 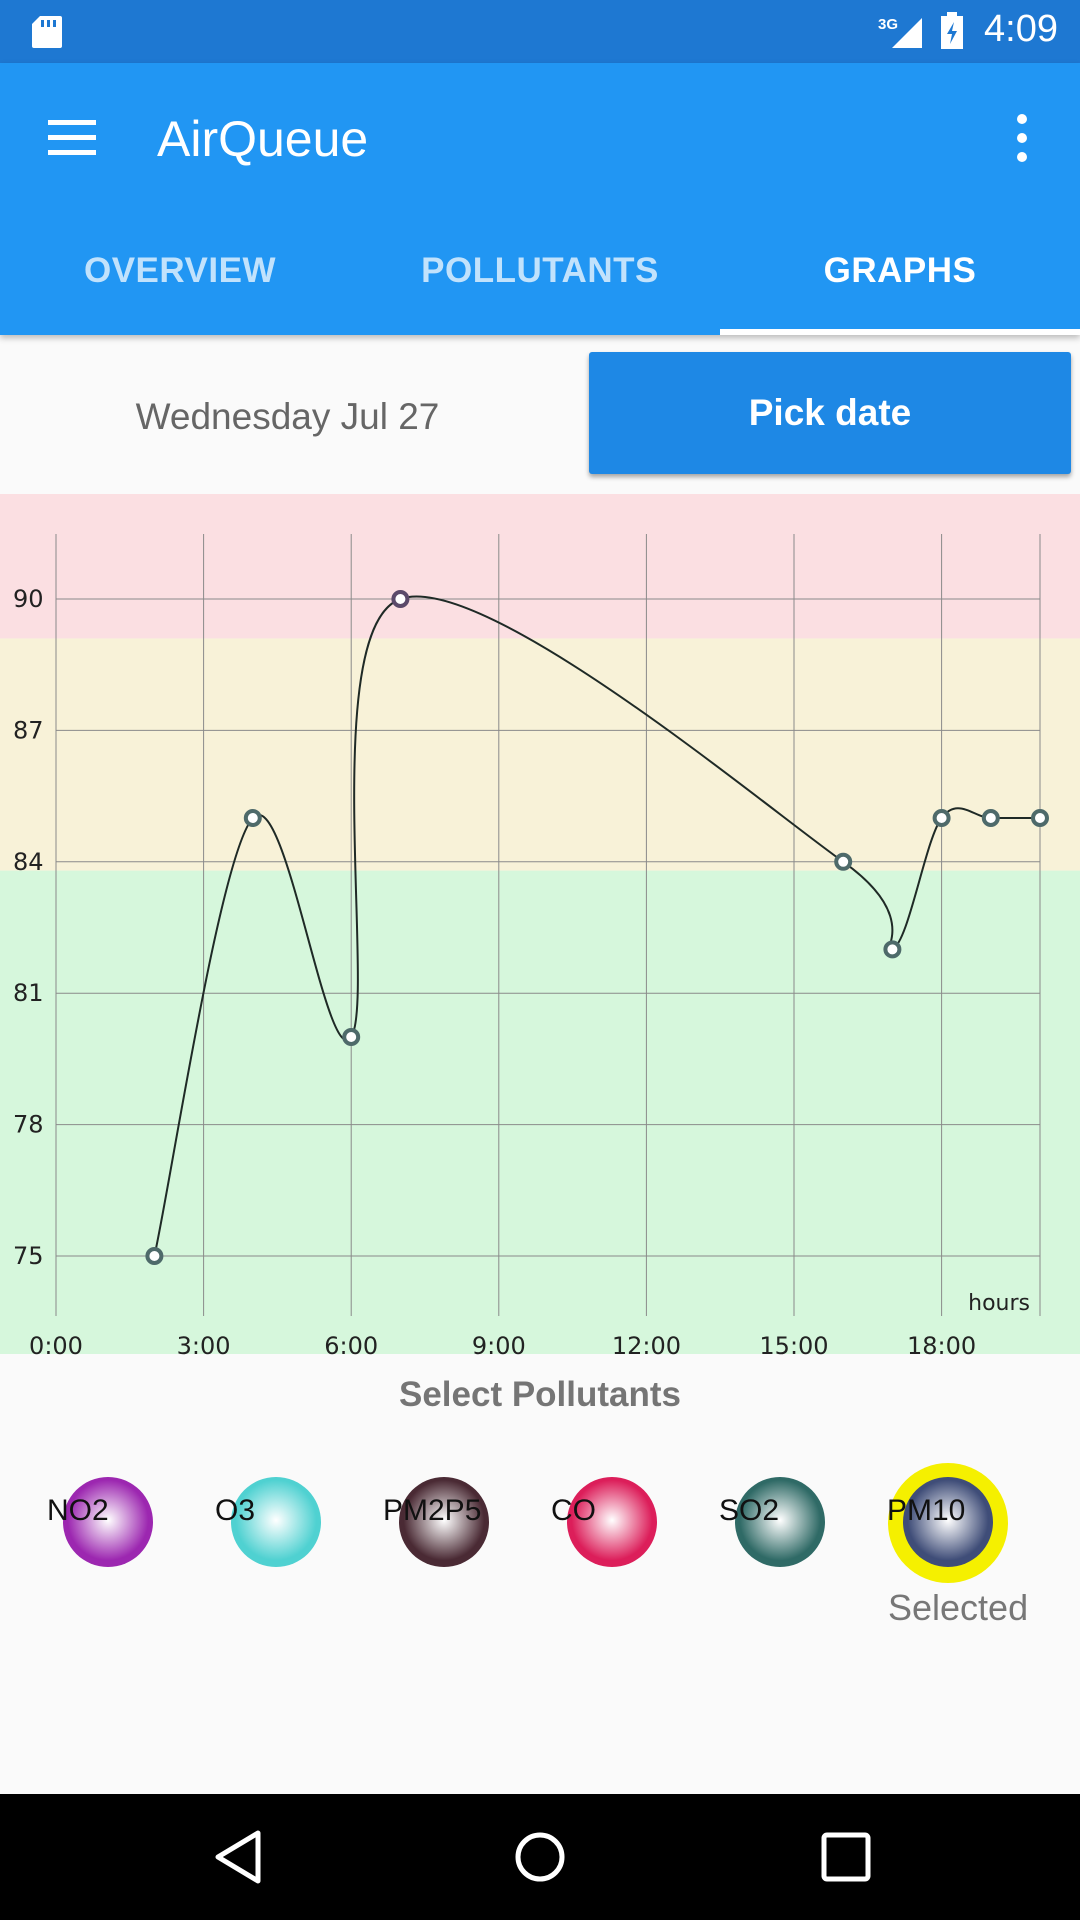 What do you see at coordinates (235, 1510) in the screenshot?
I see `pollutant-label: O3` at bounding box center [235, 1510].